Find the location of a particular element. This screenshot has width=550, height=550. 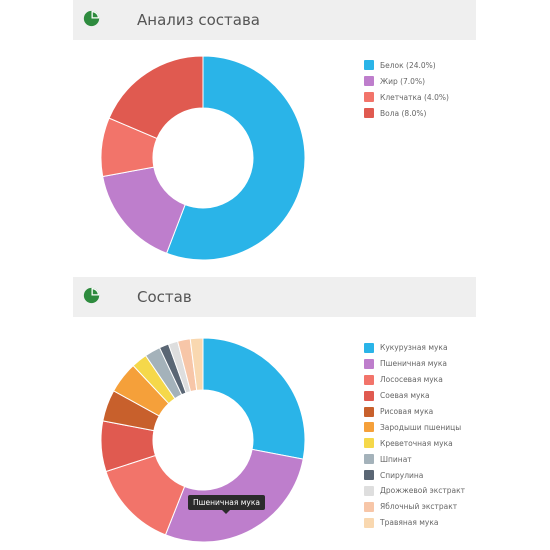

ingredients-panel-header: Состав is located at coordinates (274, 297).